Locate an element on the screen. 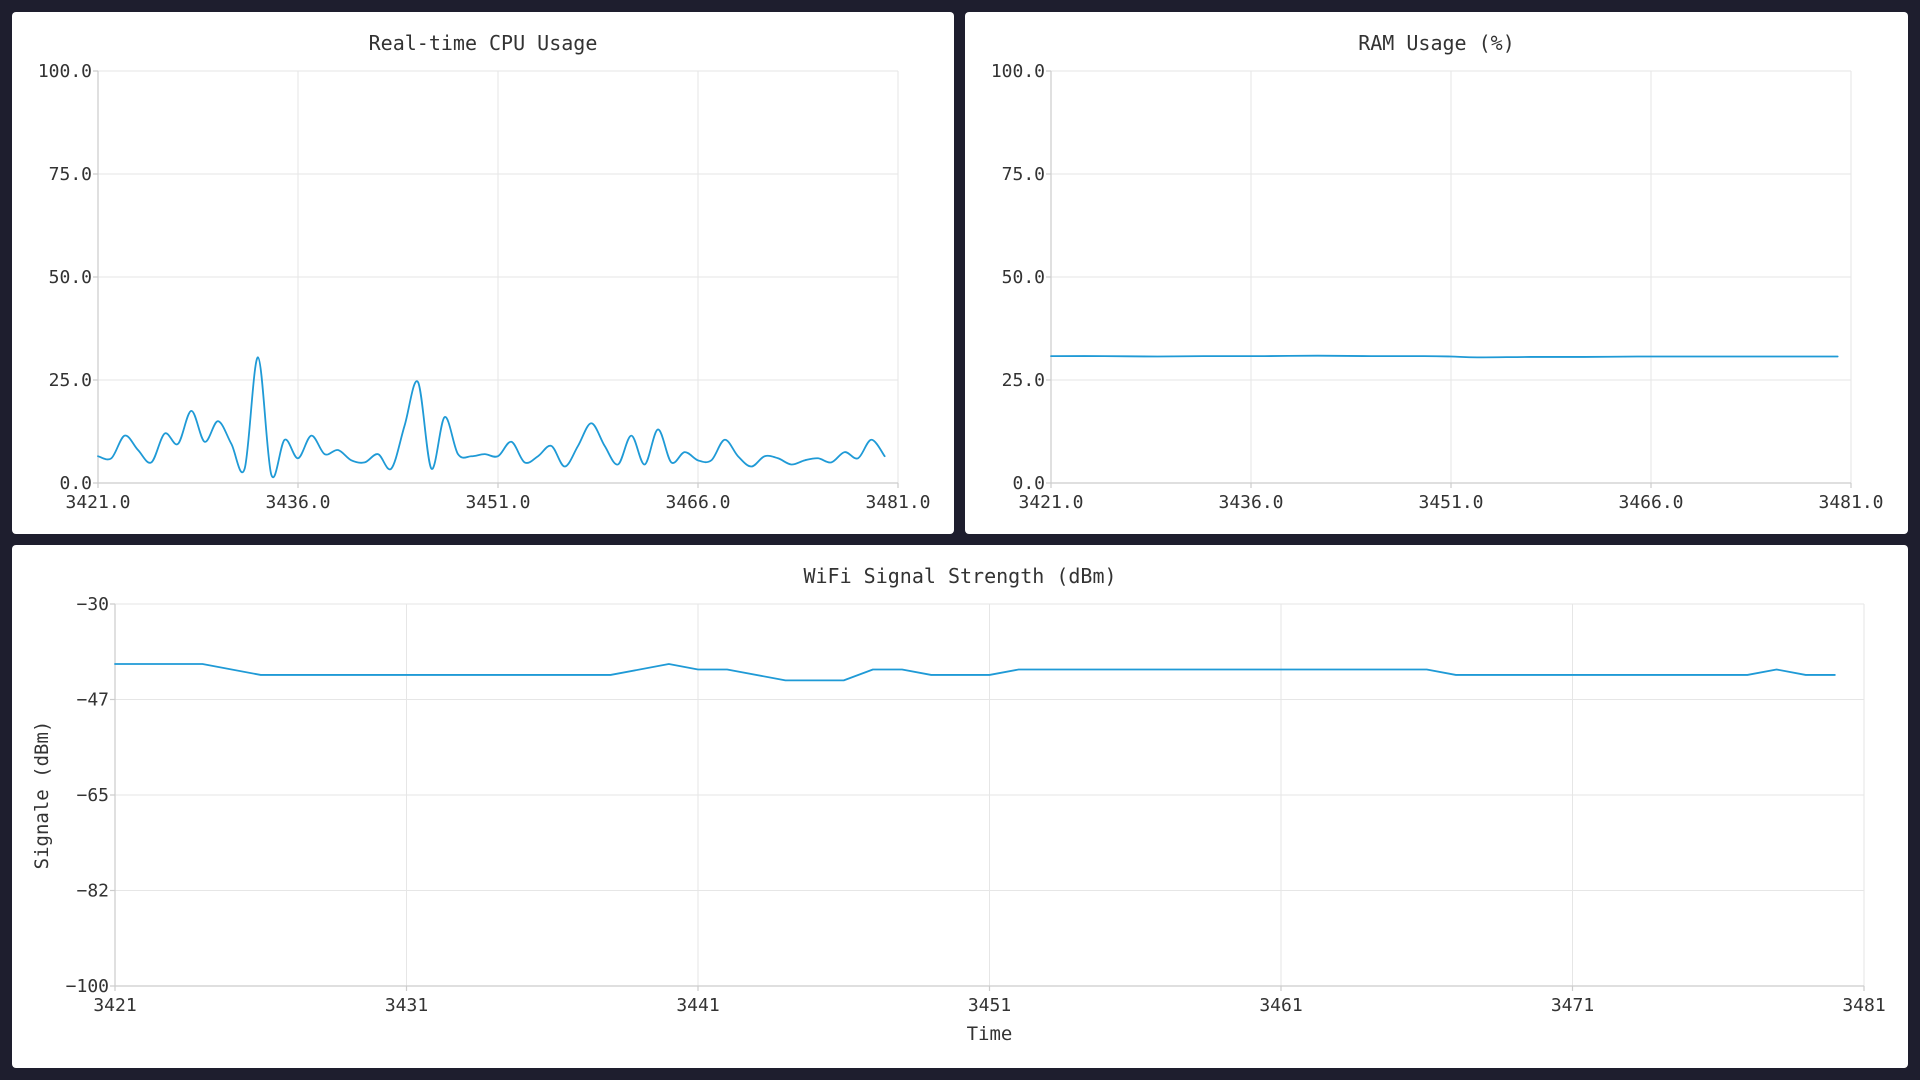 This screenshot has width=1920, height=1080. cpu-series-line is located at coordinates (491, 417).